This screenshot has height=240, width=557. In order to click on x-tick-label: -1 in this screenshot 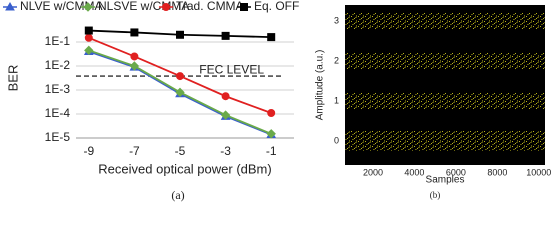, I will do `click(271, 151)`.